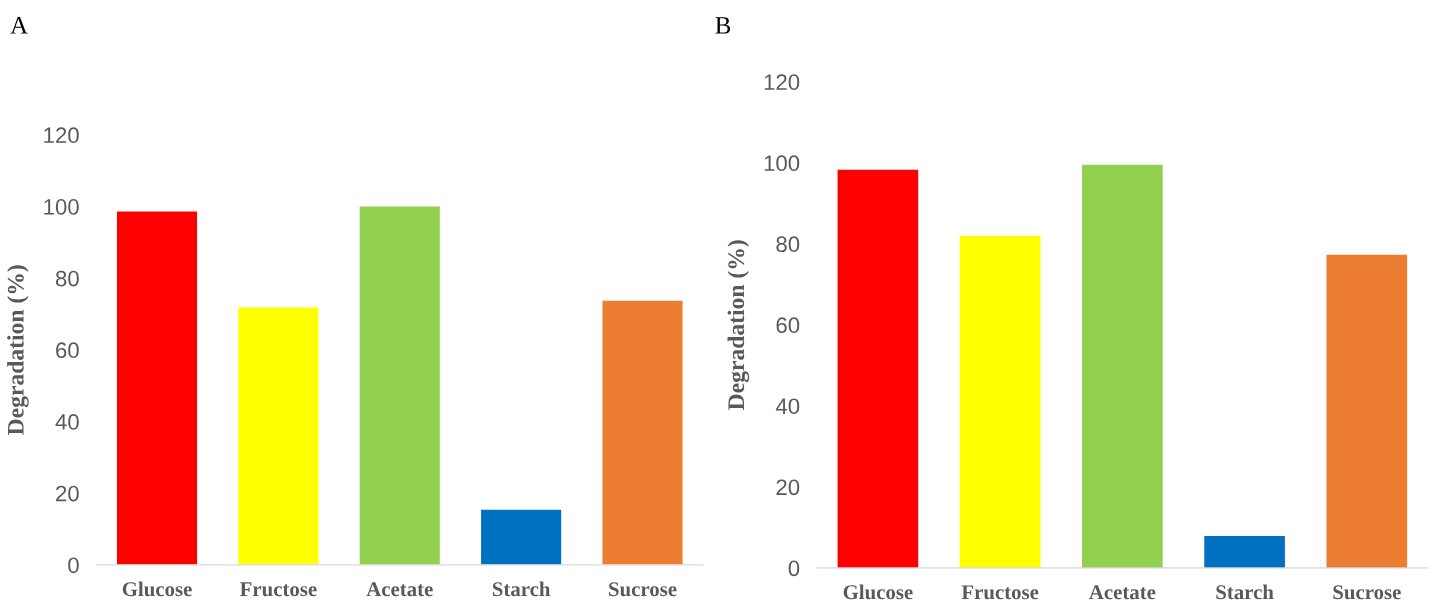  I want to click on chart-title: A, so click(19, 25).